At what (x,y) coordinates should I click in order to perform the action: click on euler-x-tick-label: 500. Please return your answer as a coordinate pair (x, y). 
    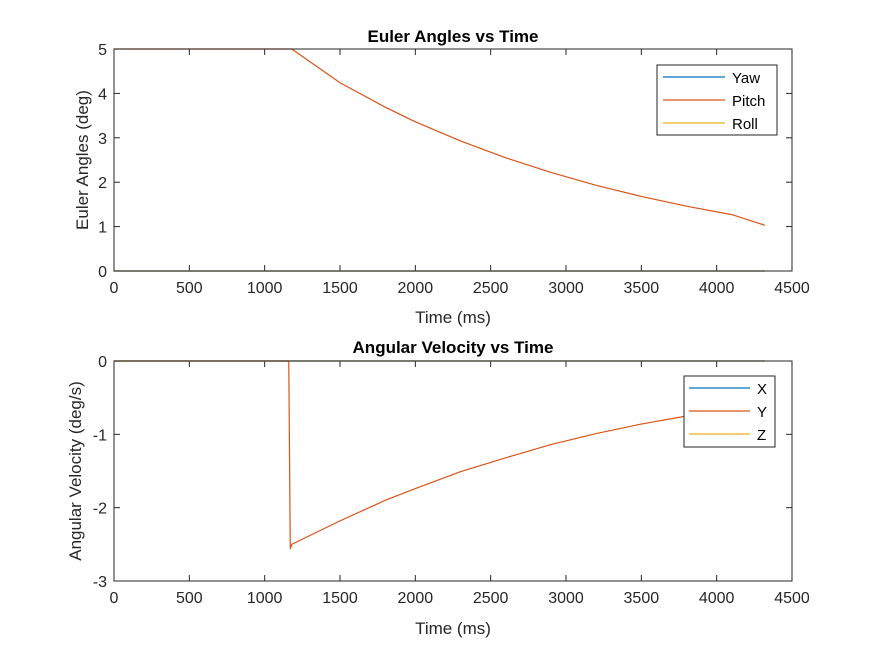
    Looking at the image, I should click on (189, 288).